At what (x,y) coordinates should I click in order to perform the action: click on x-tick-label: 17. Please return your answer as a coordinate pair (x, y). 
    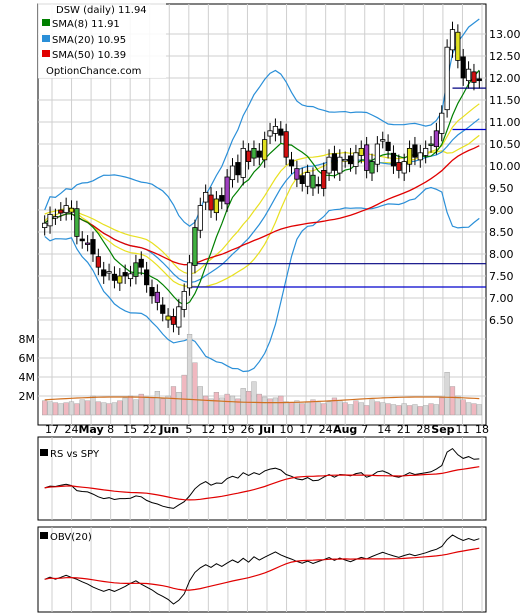
    Looking at the image, I should click on (306, 429).